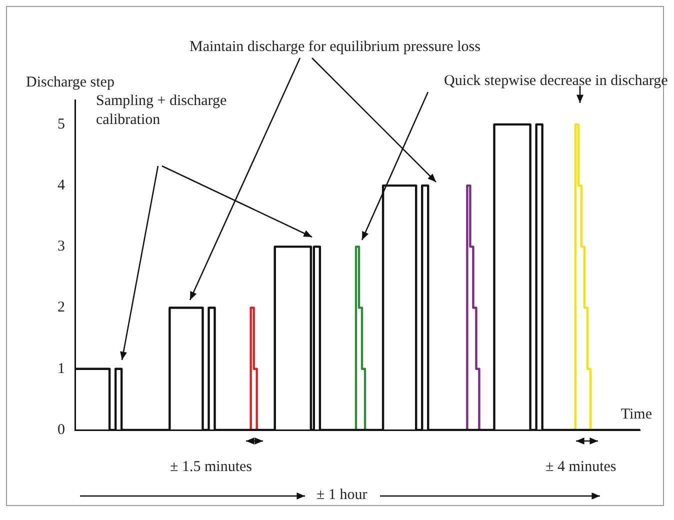 The width and height of the screenshot is (674, 520). What do you see at coordinates (61, 308) in the screenshot?
I see `y-tick-label: 2` at bounding box center [61, 308].